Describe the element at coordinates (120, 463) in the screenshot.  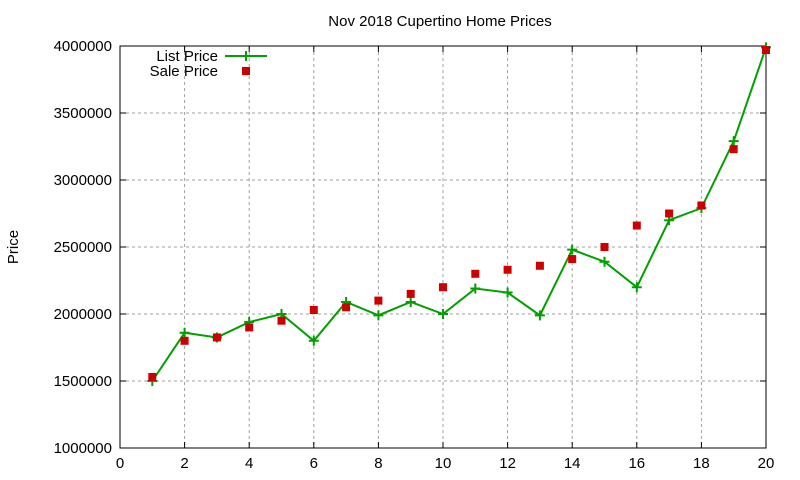
I see `x-tick-label: 0` at that location.